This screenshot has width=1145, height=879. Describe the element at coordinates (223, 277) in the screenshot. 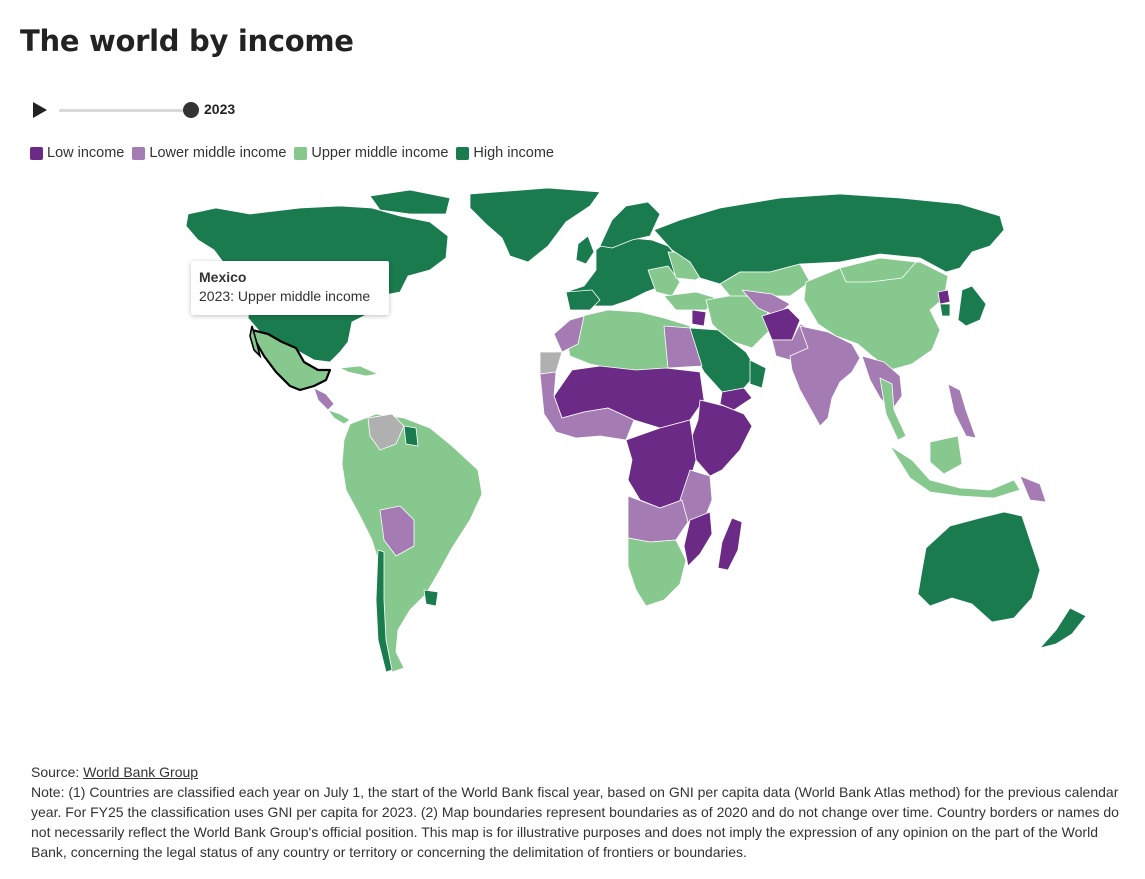

I see `tooltip-country-name: Mexico` at that location.